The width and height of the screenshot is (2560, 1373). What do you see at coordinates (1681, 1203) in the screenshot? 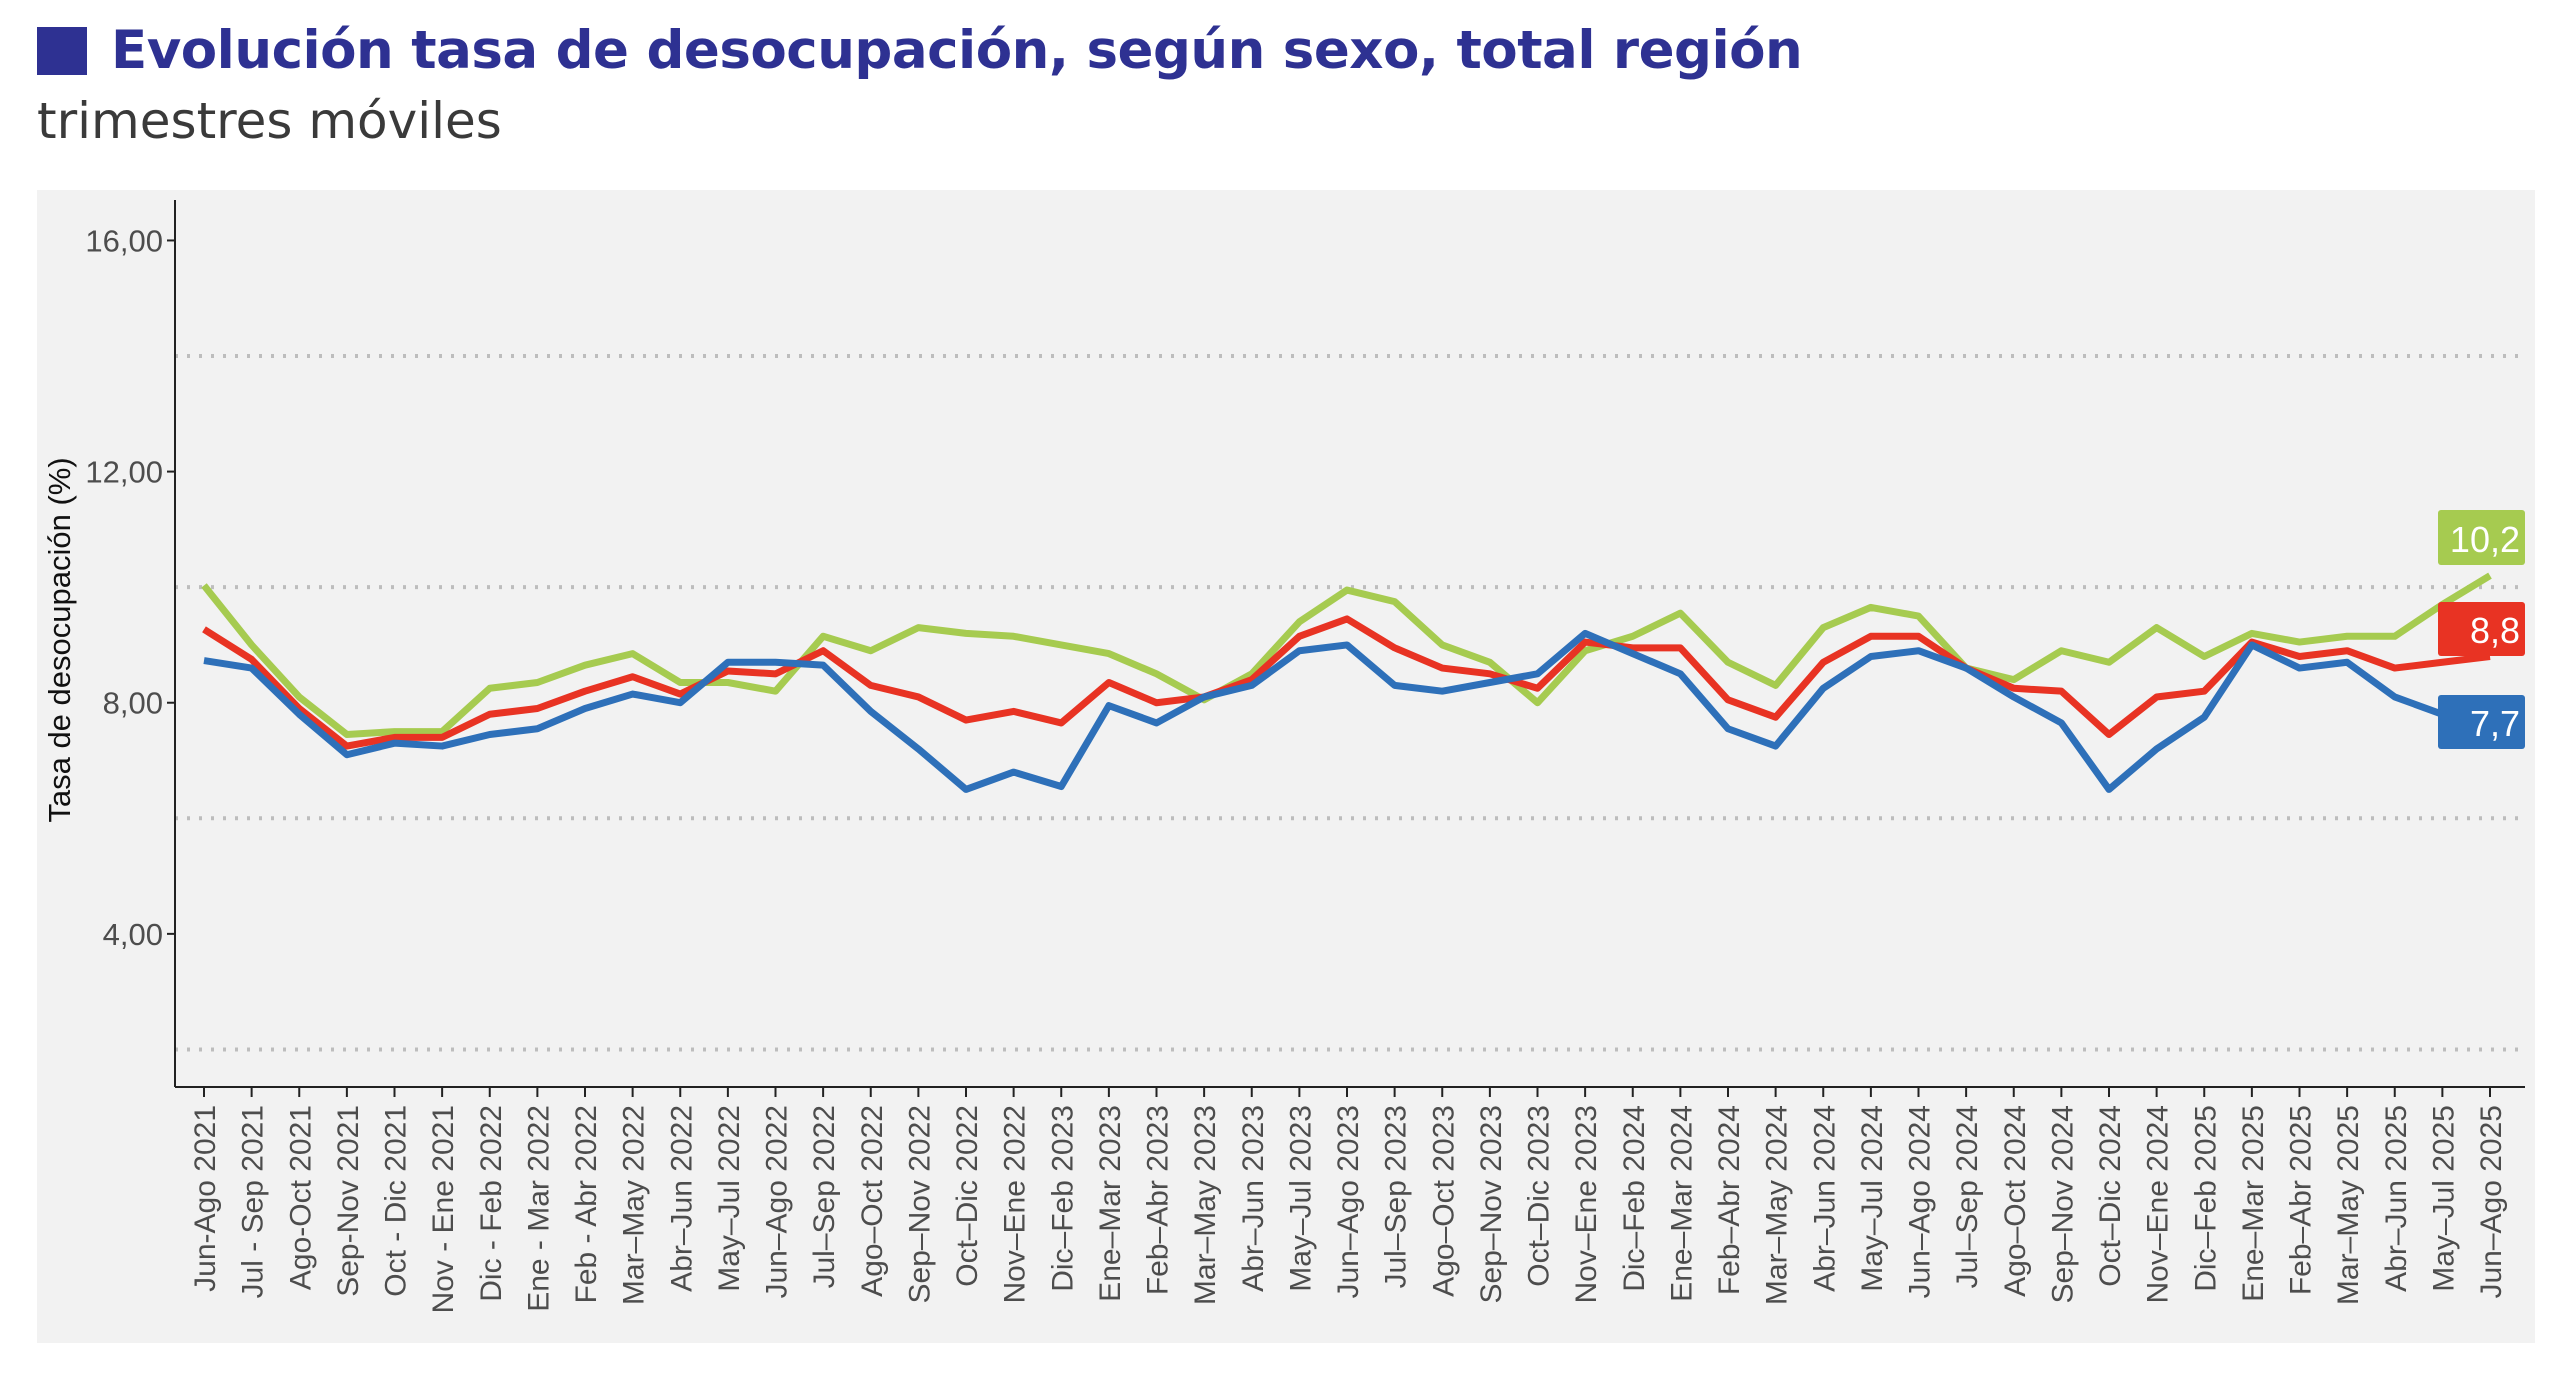
I see `x-tick-label: Ene–Mar 2024` at bounding box center [1681, 1203].